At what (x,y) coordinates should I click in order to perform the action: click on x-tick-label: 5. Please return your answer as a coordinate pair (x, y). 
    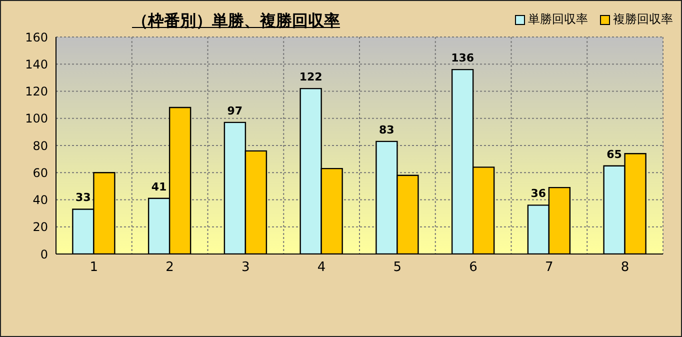
    Looking at the image, I should click on (397, 268).